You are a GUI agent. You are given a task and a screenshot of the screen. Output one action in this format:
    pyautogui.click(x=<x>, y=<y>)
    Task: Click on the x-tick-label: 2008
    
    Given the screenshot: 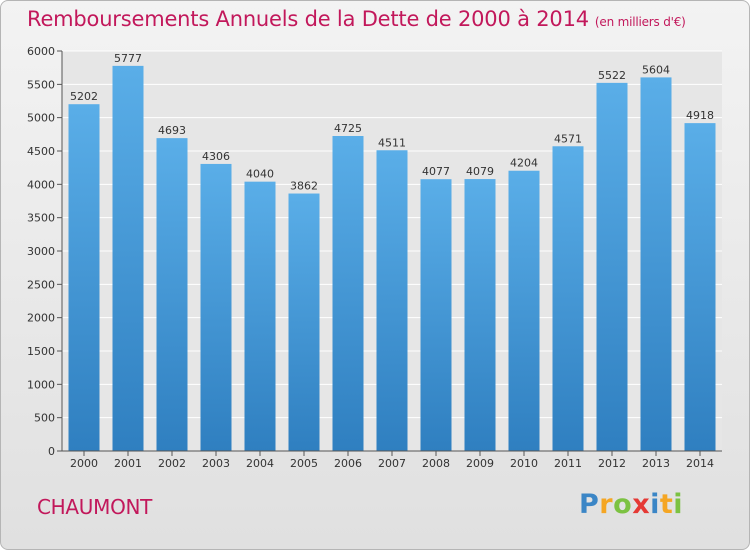 What is the action you would take?
    pyautogui.click(x=436, y=463)
    